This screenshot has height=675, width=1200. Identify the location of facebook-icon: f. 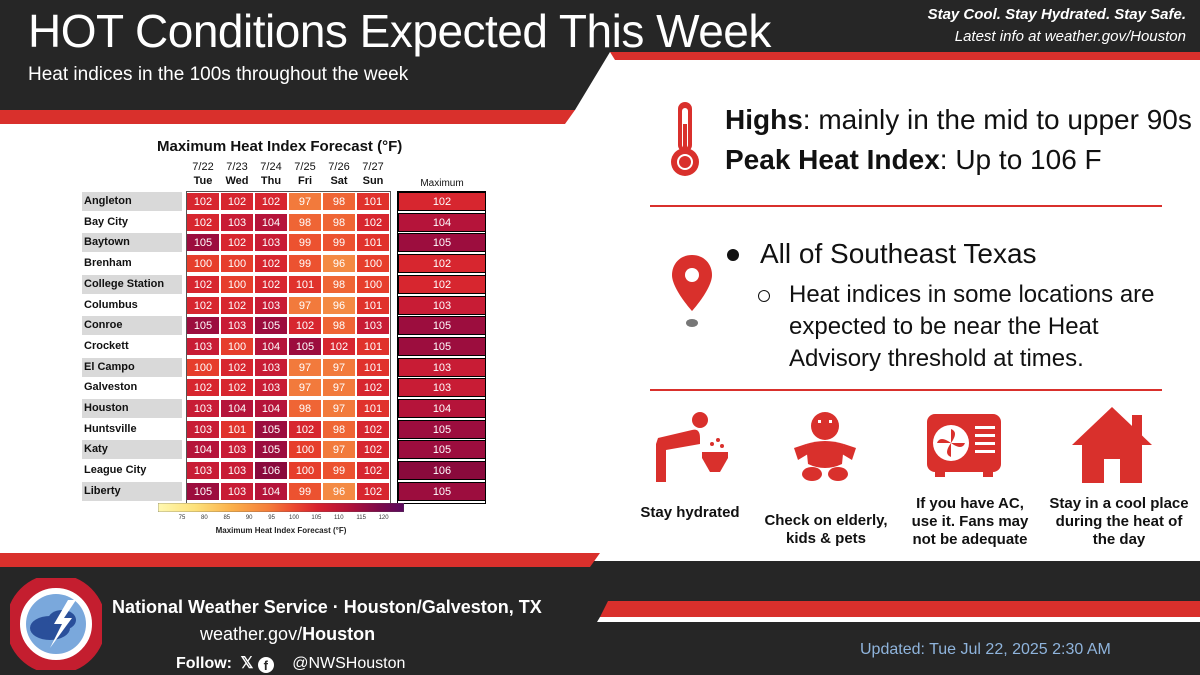
(265, 665).